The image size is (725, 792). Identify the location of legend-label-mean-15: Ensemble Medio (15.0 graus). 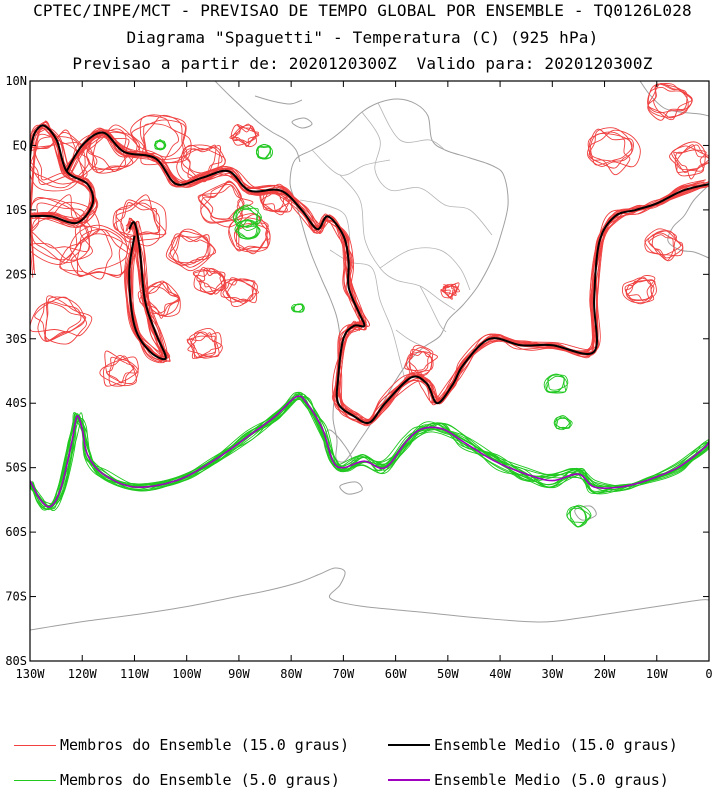
(556, 745).